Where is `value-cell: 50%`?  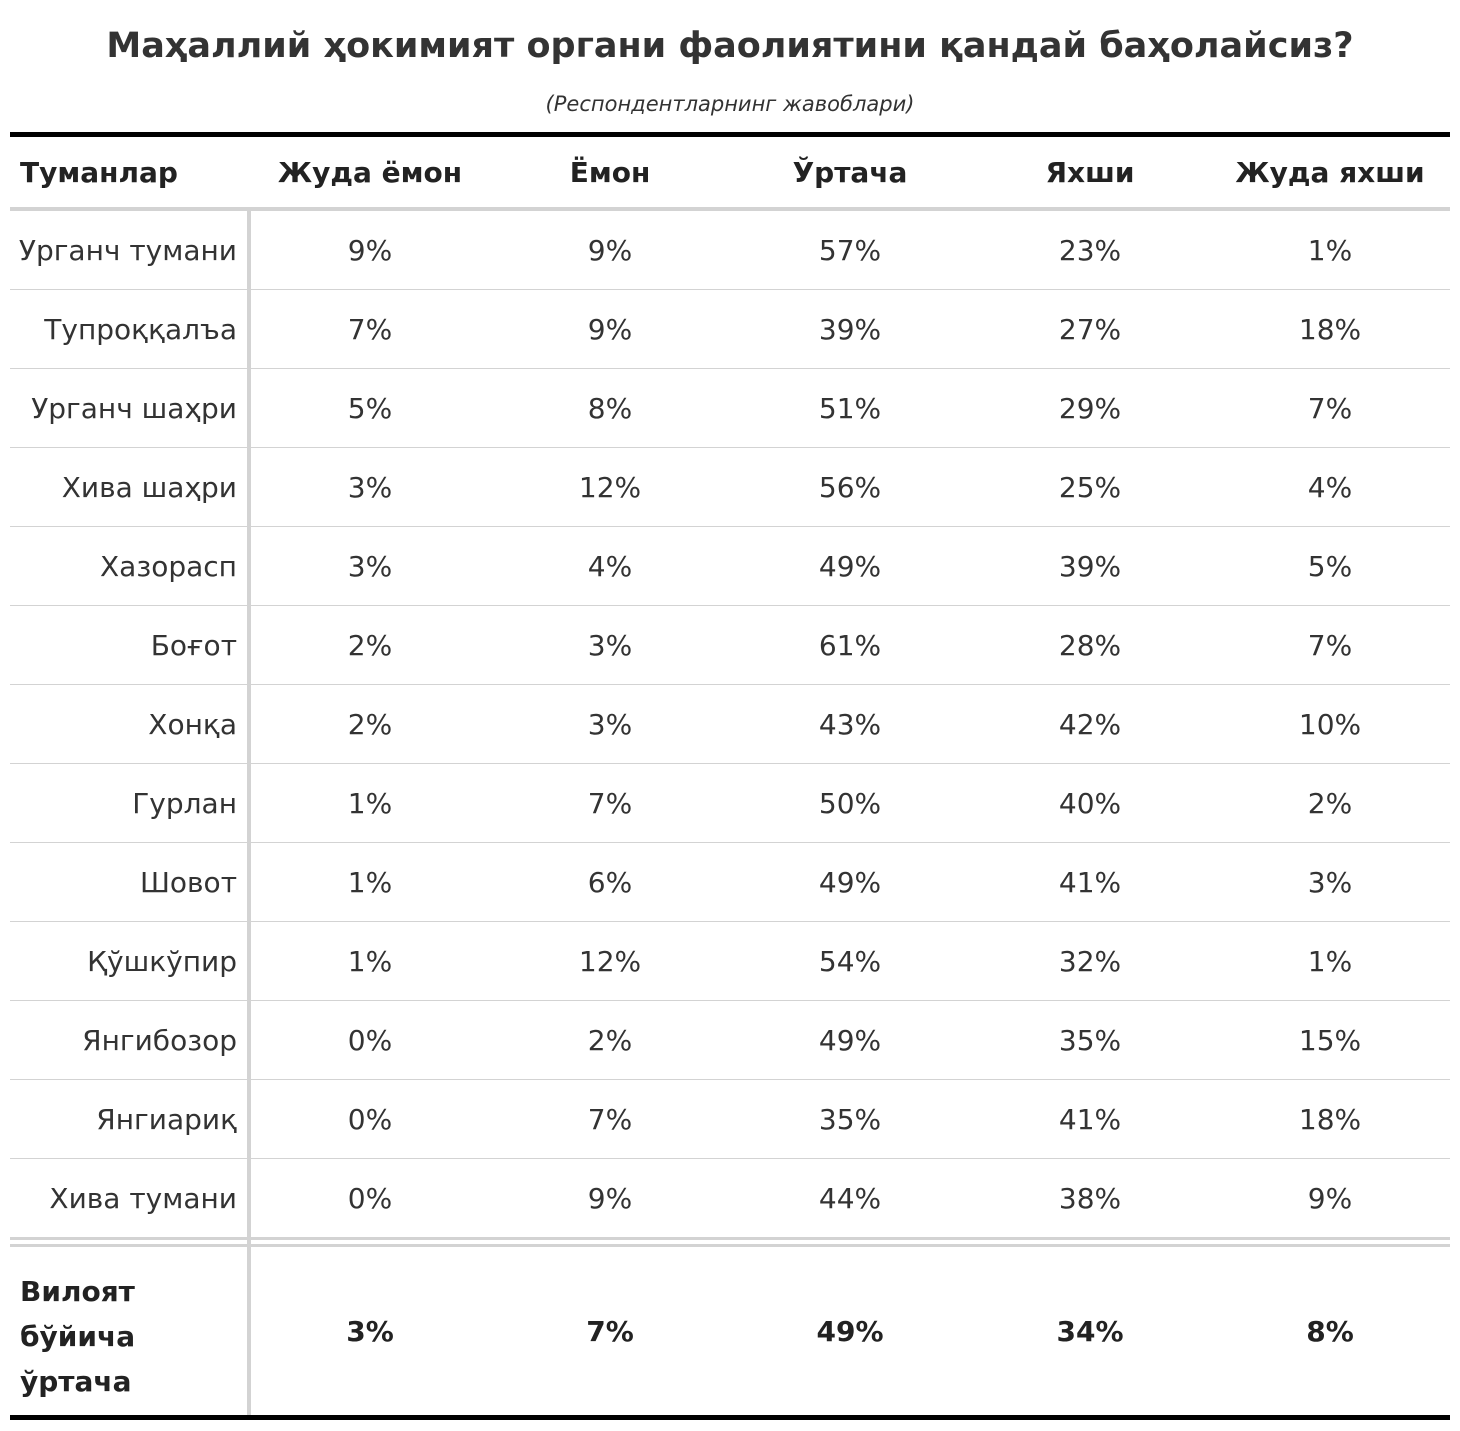 value-cell: 50% is located at coordinates (850, 803).